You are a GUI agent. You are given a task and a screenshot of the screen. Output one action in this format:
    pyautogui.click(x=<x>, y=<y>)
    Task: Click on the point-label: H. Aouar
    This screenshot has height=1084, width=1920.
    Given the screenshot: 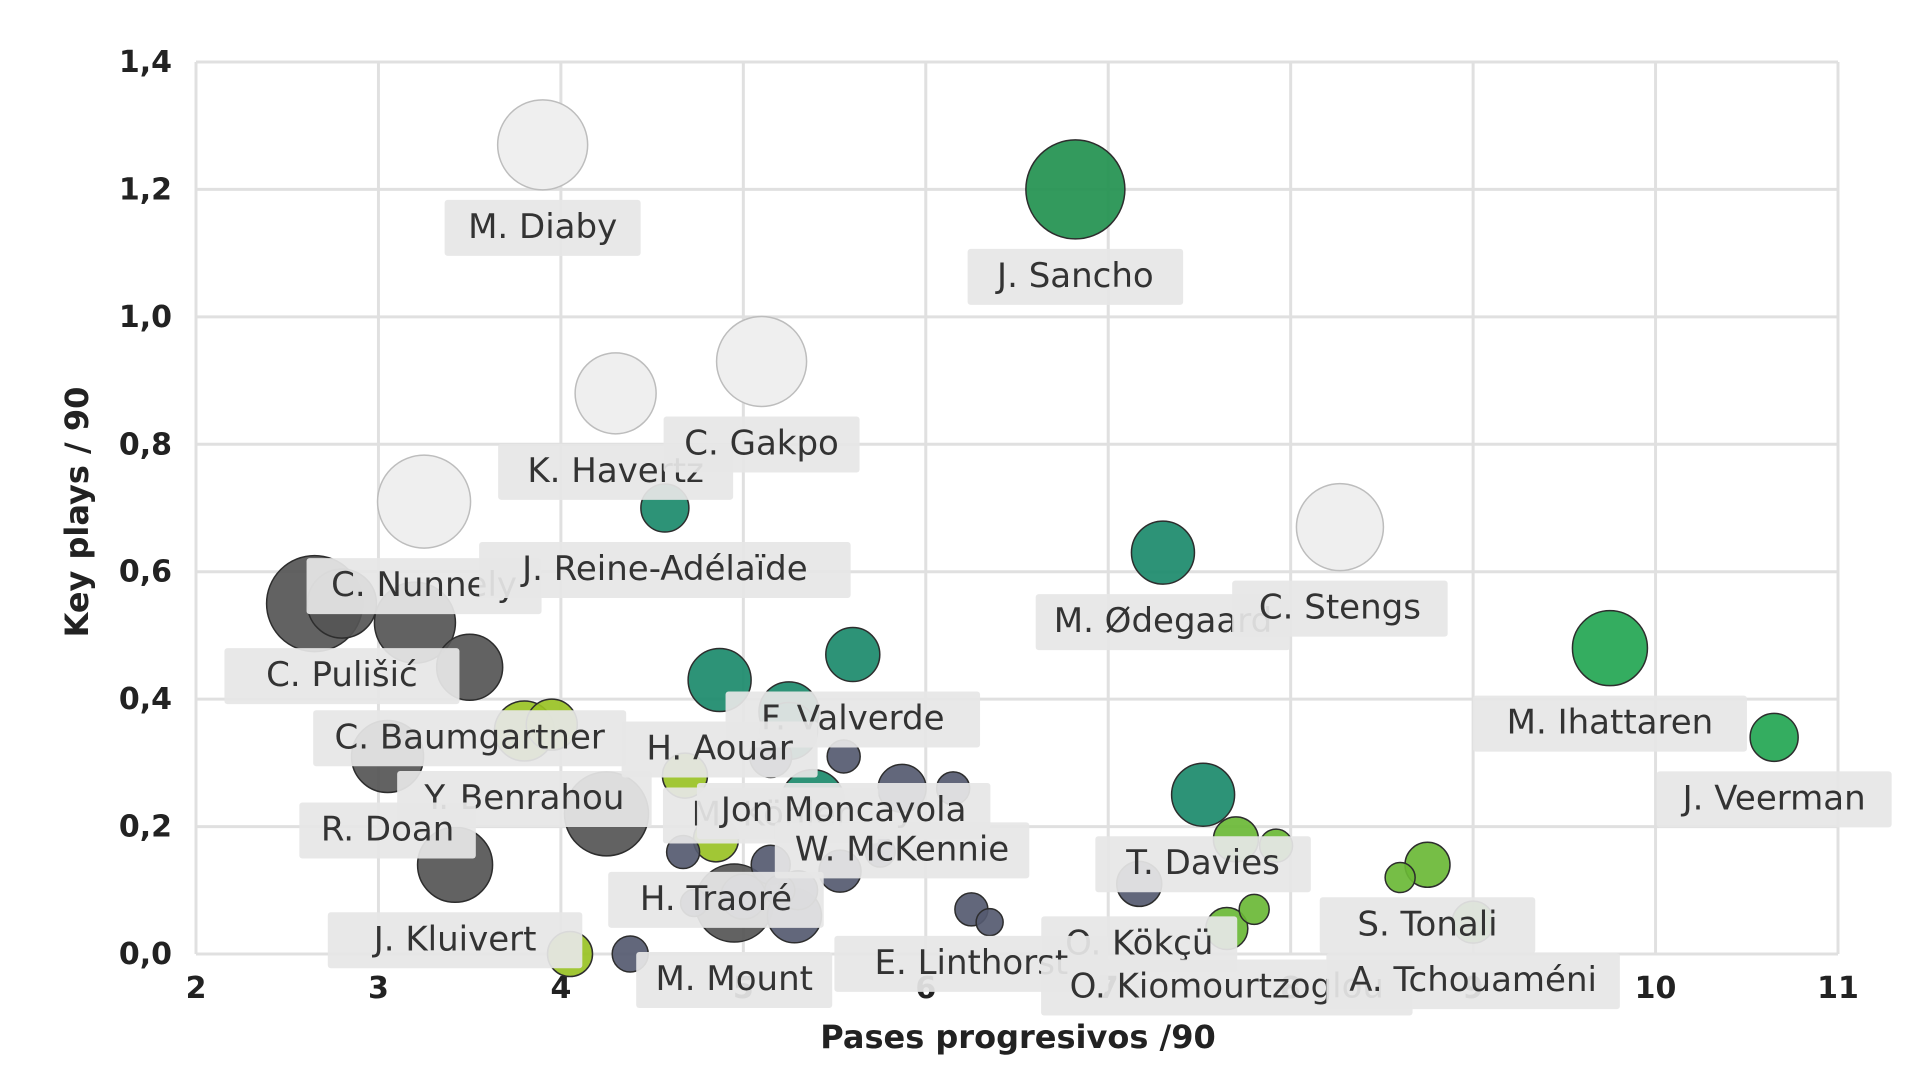 What is the action you would take?
    pyautogui.click(x=719, y=749)
    